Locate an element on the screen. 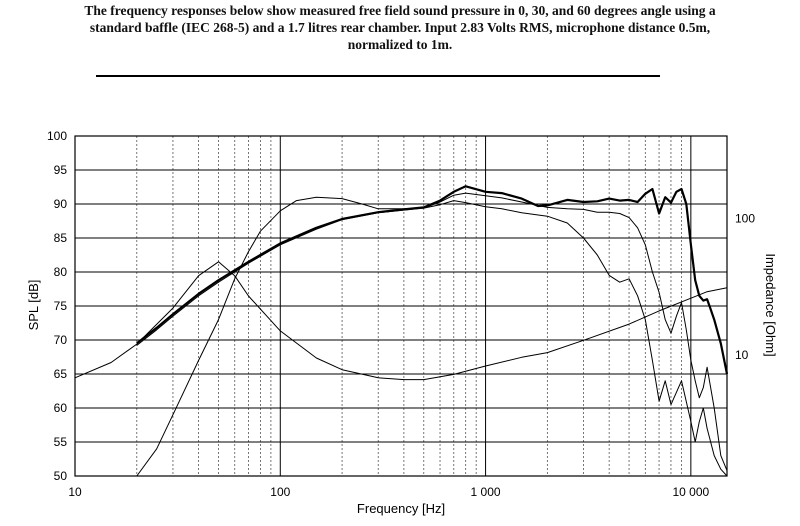  y-tick-label: 95 is located at coordinates (61, 170).